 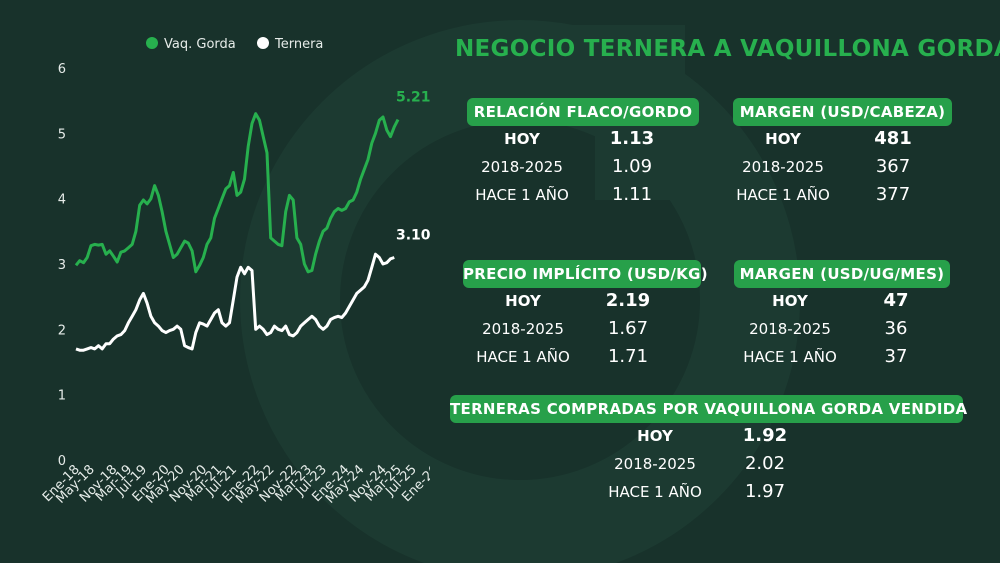 I want to click on row-value: 377, so click(x=893, y=194).